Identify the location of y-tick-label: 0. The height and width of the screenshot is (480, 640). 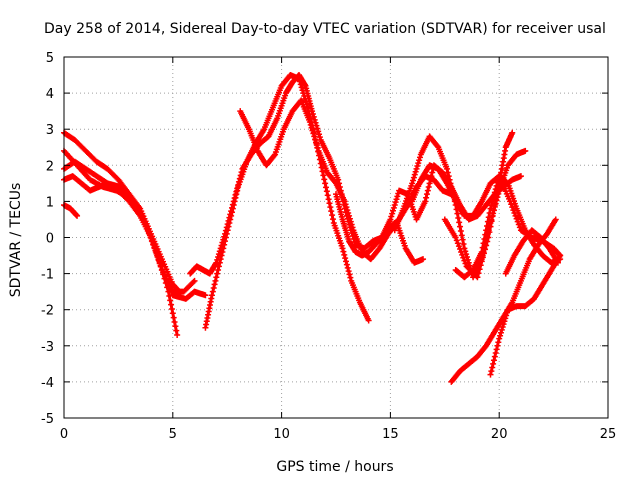
(50, 239).